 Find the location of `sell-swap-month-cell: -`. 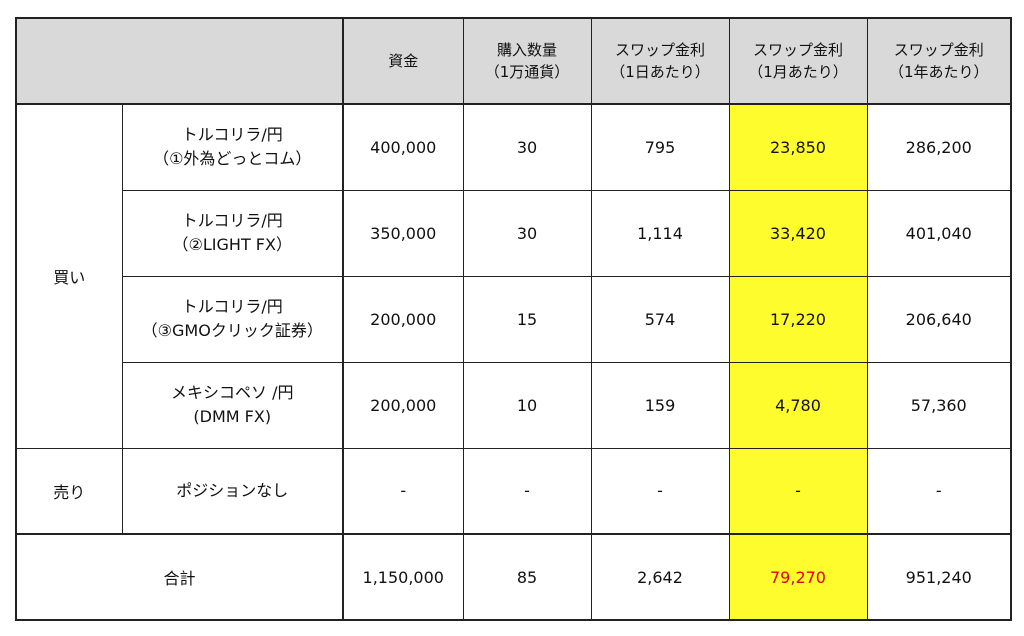

sell-swap-month-cell: - is located at coordinates (798, 491).